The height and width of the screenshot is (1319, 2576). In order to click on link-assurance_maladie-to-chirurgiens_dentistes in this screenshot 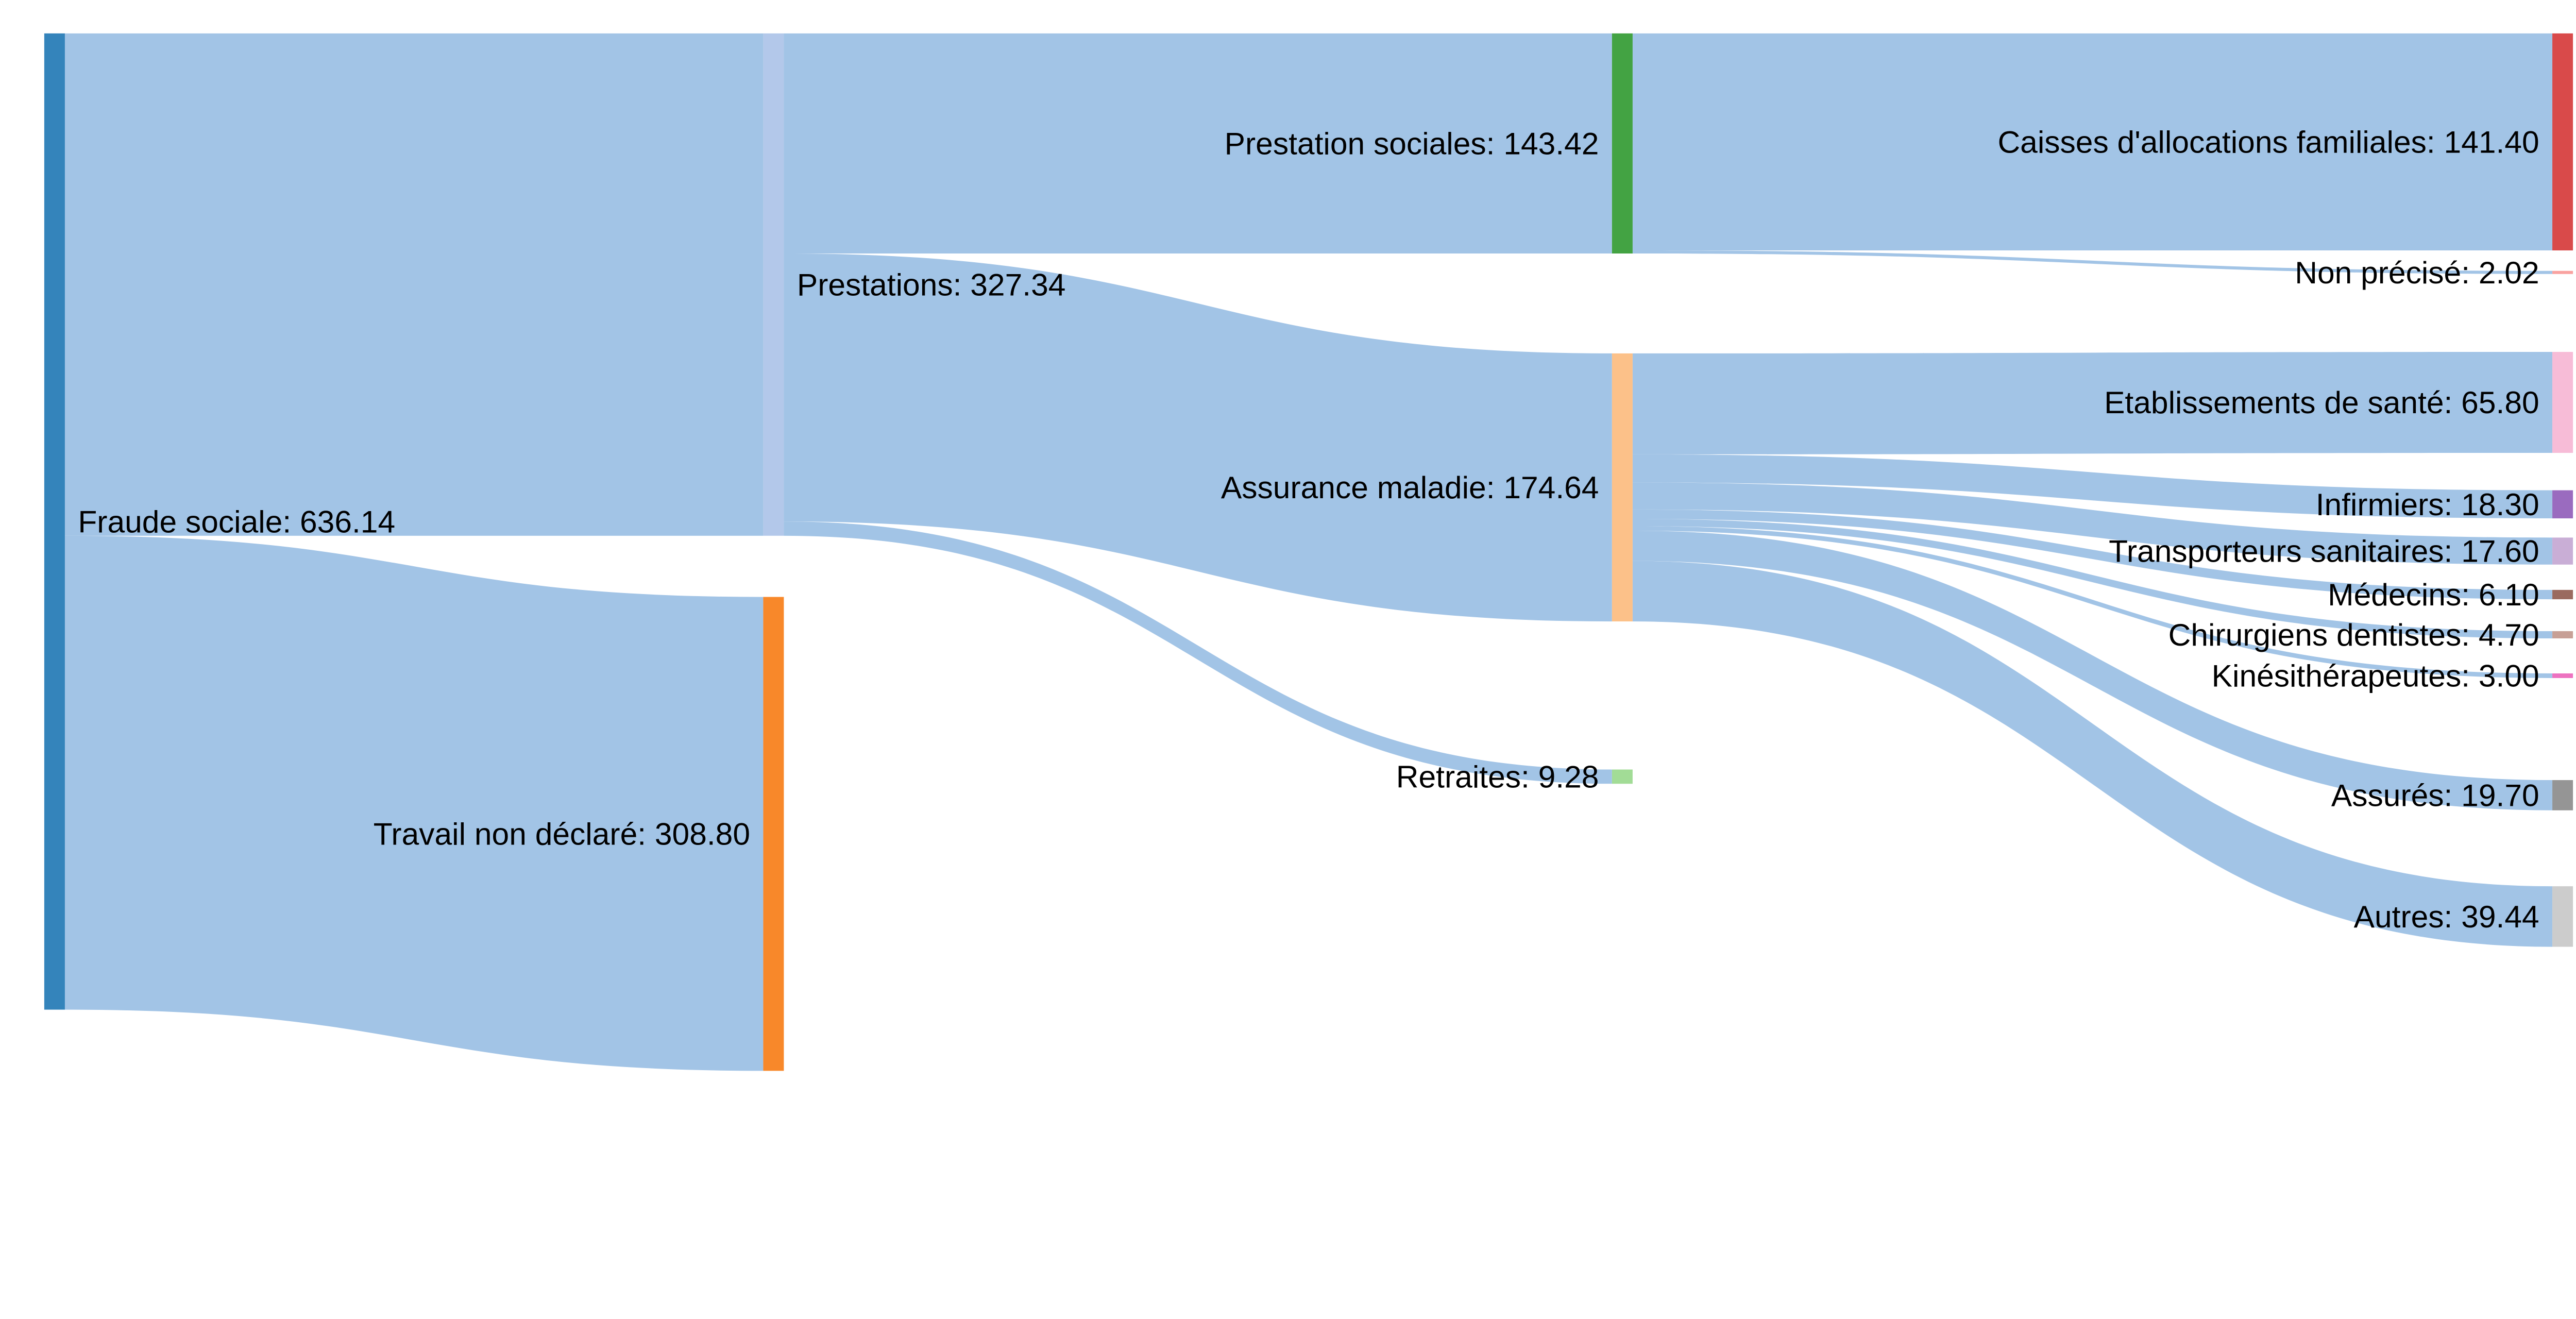, I will do `click(2092, 578)`.